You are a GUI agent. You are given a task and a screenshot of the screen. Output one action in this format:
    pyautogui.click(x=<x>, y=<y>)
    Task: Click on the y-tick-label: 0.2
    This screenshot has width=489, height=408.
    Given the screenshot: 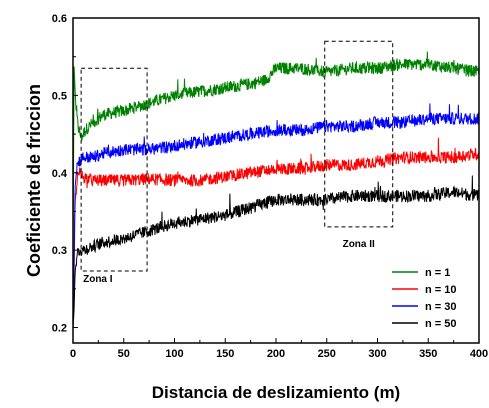 What is the action you would take?
    pyautogui.click(x=59, y=329)
    